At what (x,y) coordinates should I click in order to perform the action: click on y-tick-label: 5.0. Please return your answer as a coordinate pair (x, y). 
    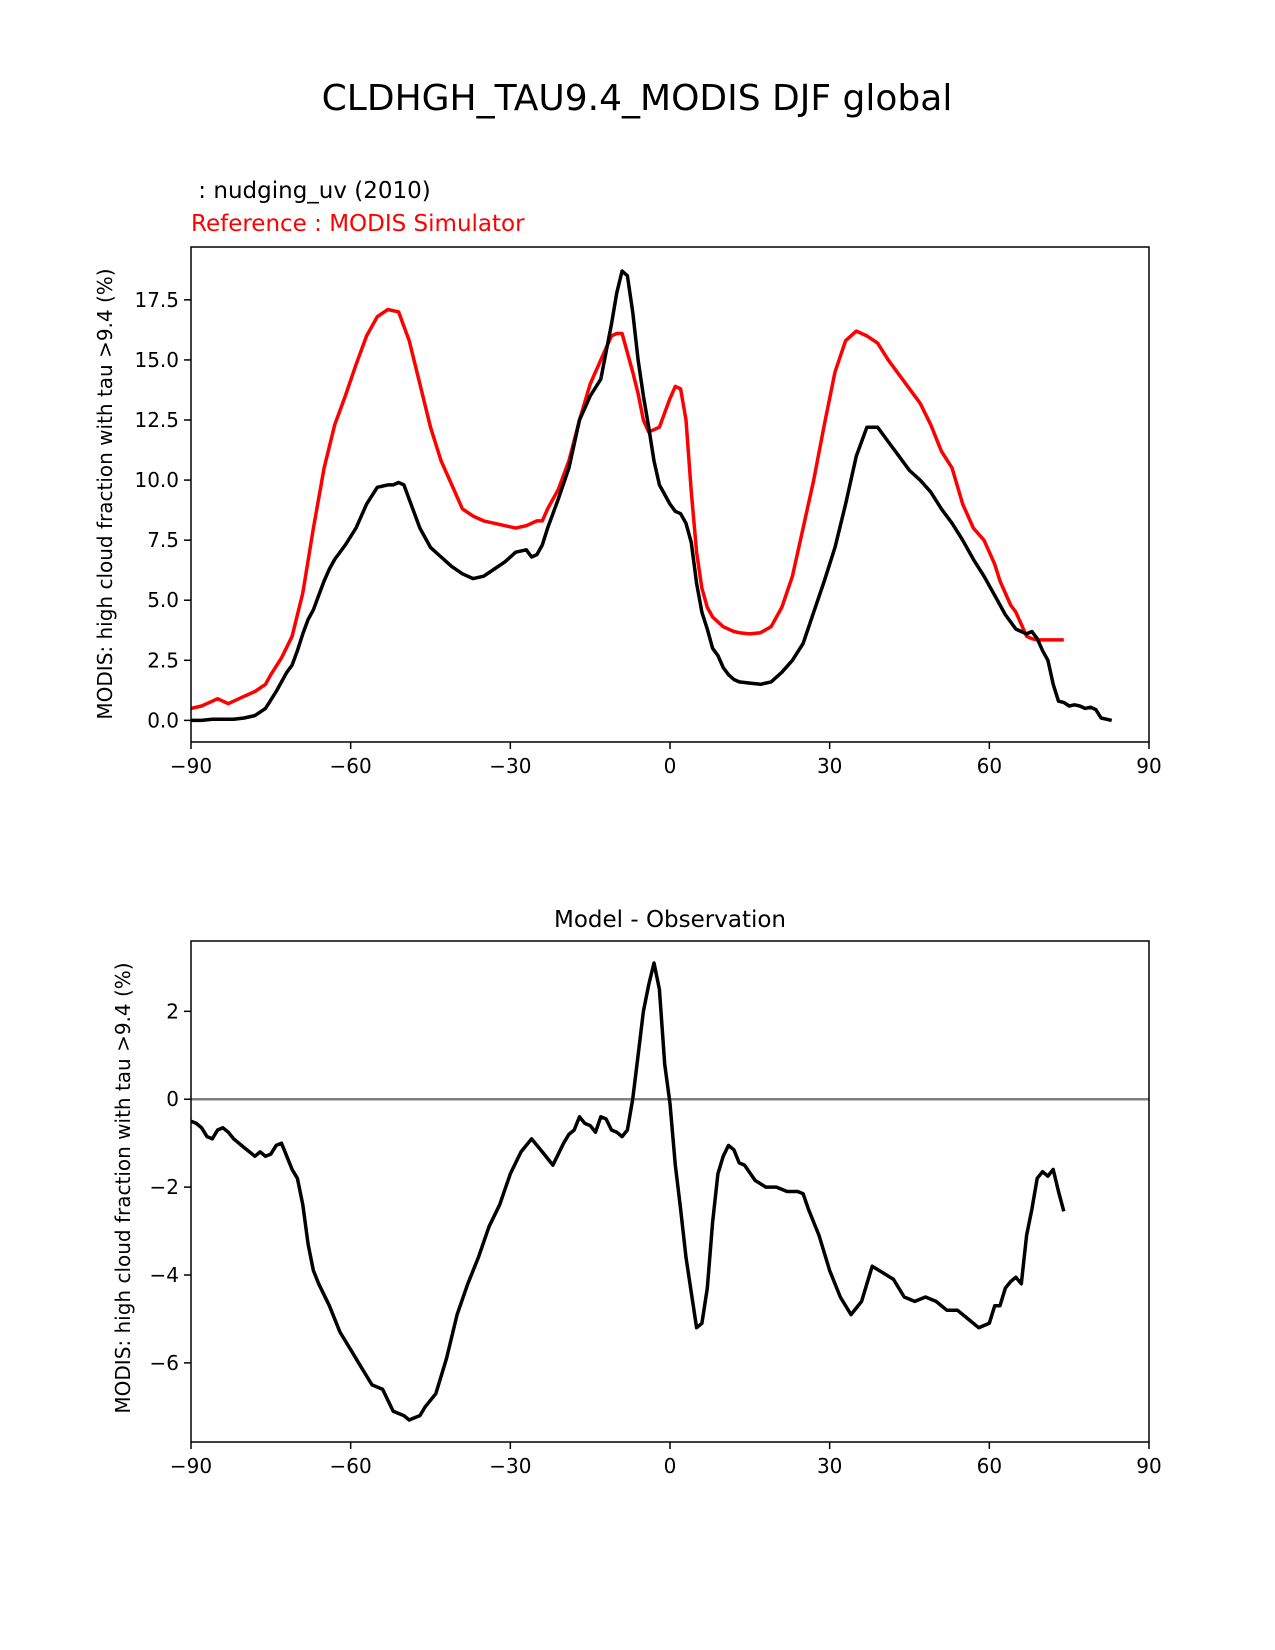
    Looking at the image, I should click on (163, 600).